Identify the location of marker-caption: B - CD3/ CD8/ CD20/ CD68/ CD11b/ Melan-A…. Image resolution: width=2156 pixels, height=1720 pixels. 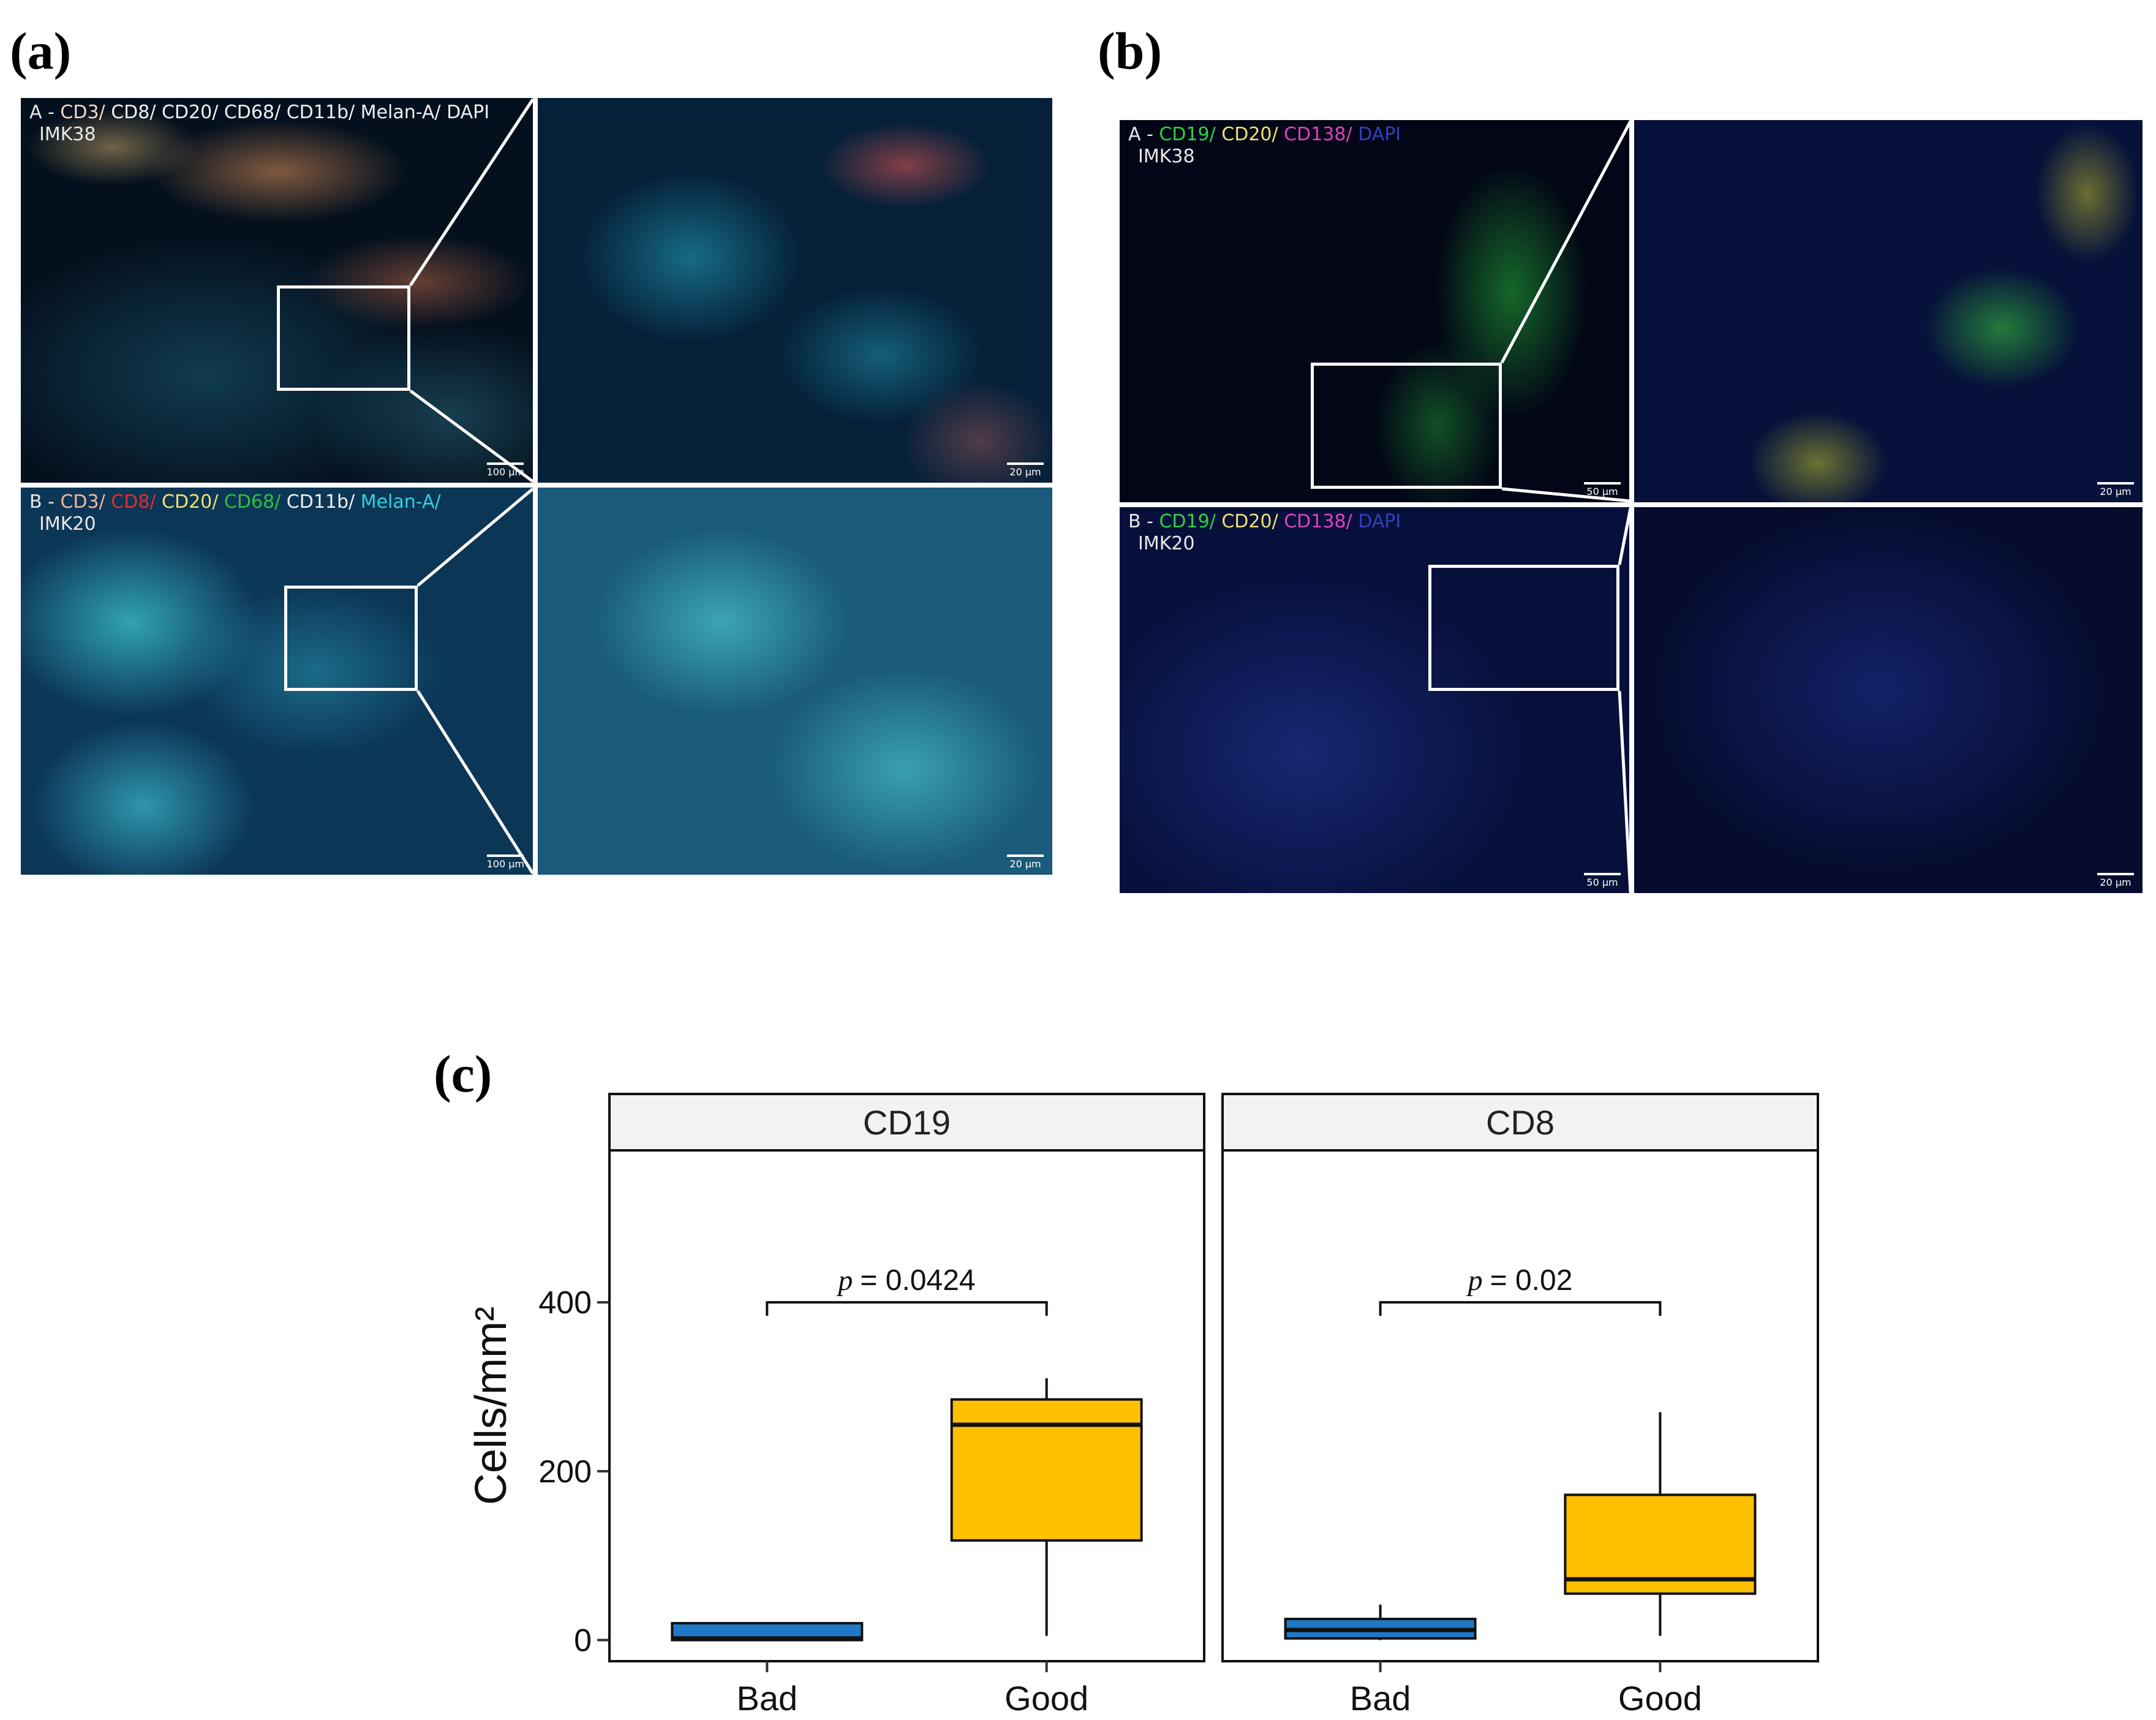
(235, 502).